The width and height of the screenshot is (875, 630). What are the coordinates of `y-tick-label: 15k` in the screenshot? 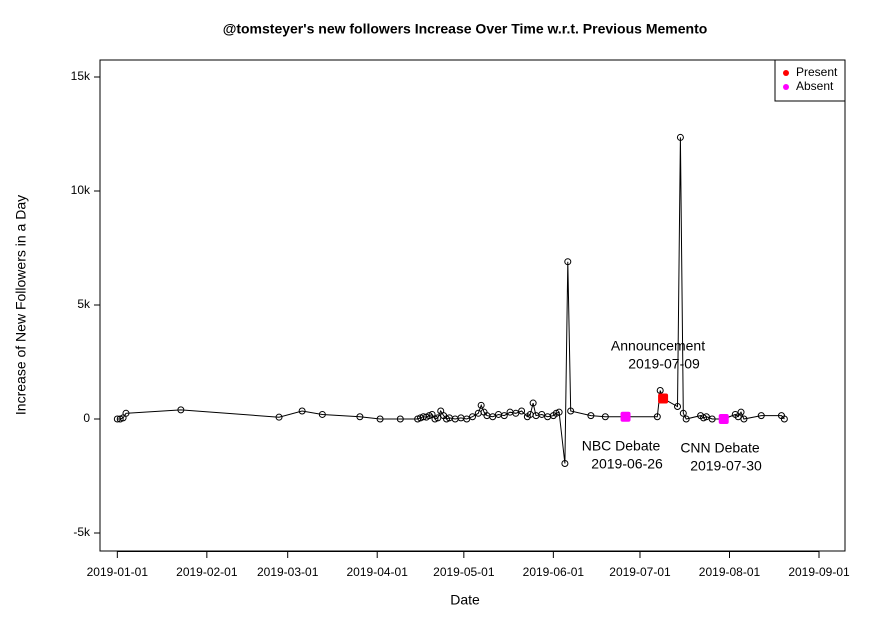 It's located at (81, 76).